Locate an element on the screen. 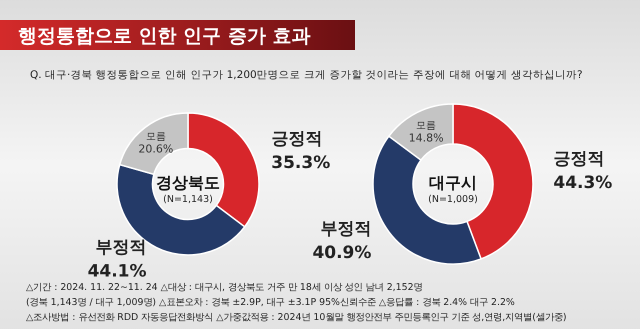  text: 경상북도 is located at coordinates (188, 182).